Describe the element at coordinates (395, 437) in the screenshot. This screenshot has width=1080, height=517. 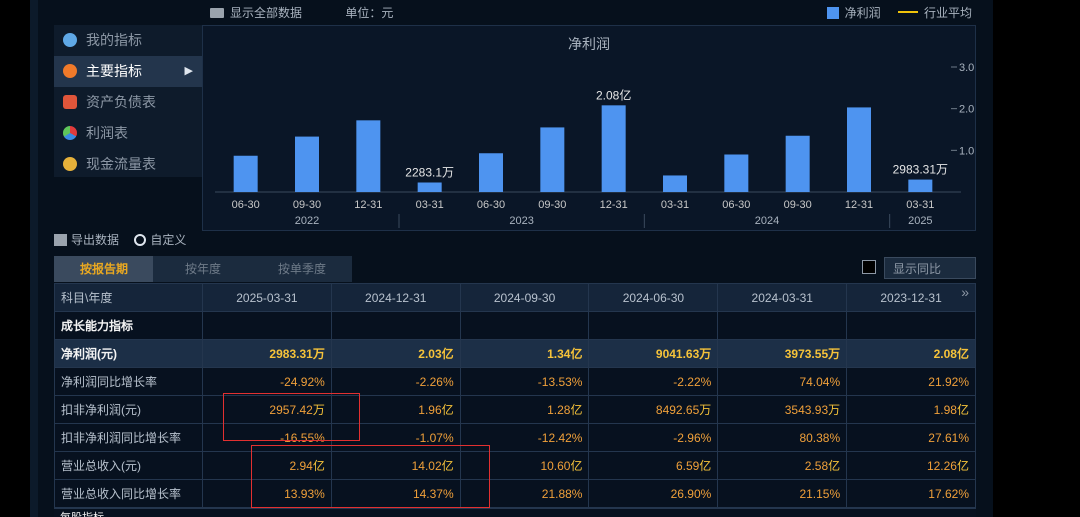
I see `value-cell: -1.07%` at that location.